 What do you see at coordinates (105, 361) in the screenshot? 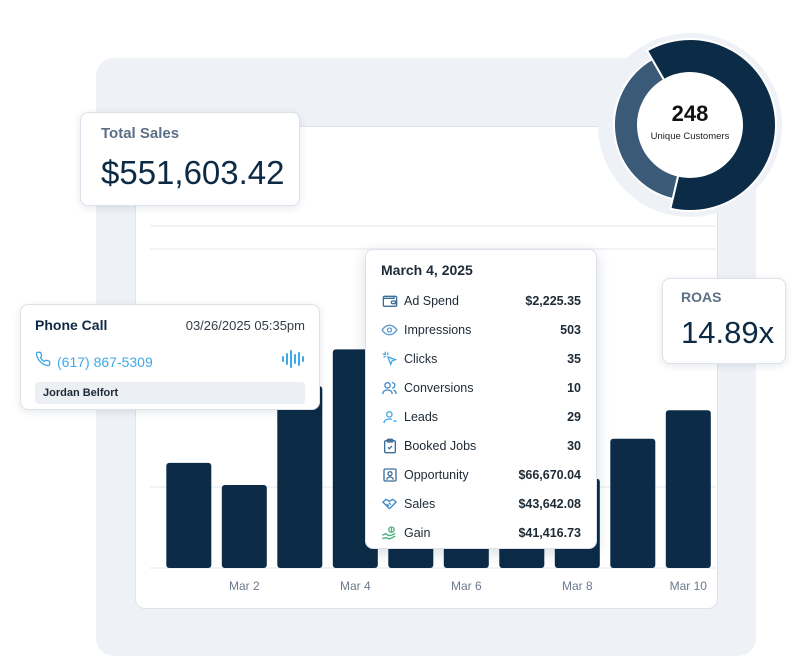
I see `phone-number-link: (617) 867-5309` at bounding box center [105, 361].